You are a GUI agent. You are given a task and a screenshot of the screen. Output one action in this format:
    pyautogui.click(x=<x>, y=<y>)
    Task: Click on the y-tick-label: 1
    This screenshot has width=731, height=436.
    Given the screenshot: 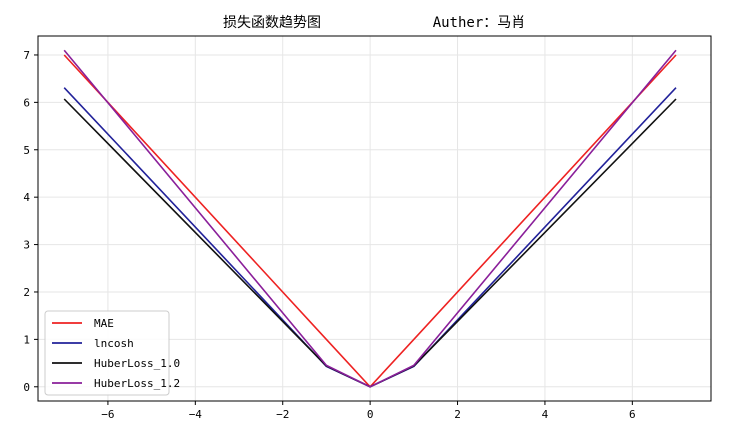 What is the action you would take?
    pyautogui.click(x=26, y=339)
    